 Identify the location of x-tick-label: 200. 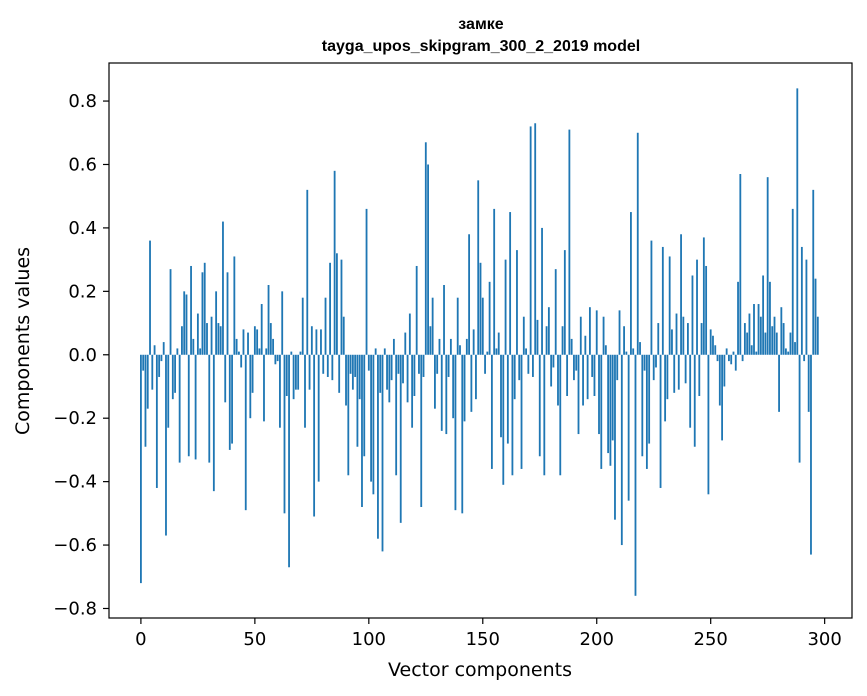
(597, 639).